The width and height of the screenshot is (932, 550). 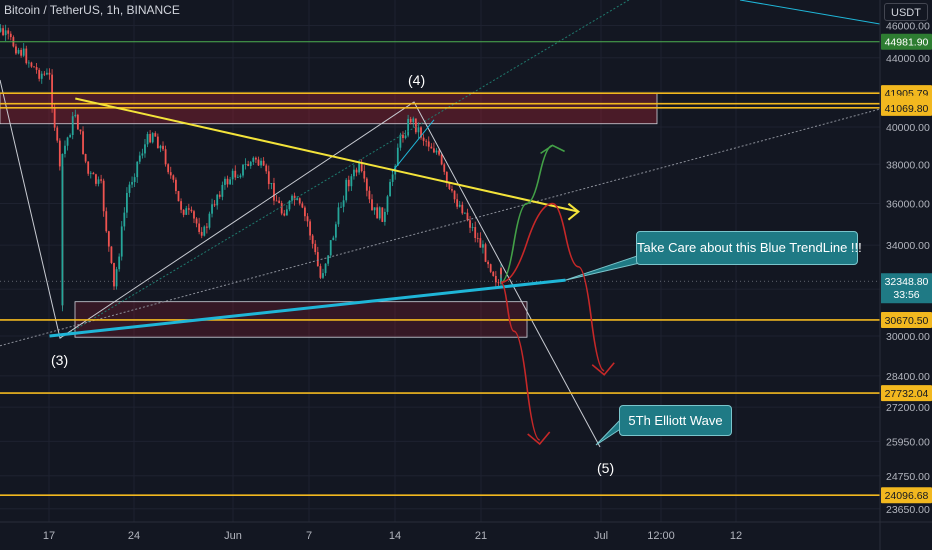 What do you see at coordinates (60, 360) in the screenshot?
I see `wave-label-3: (3)` at bounding box center [60, 360].